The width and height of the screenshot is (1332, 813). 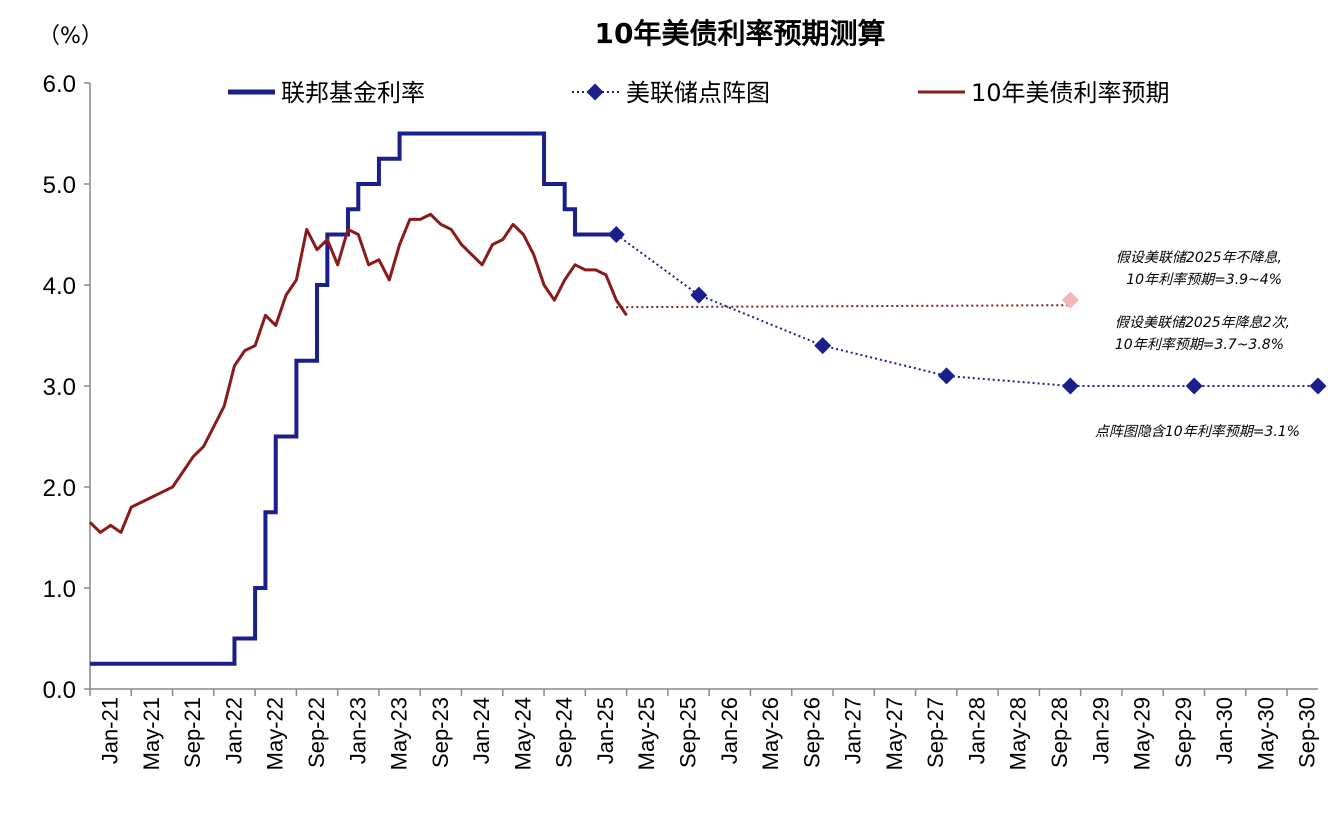 I want to click on legend: 联邦基金利率 美联储点阵图 10年美债利率预期, so click(x=699, y=93).